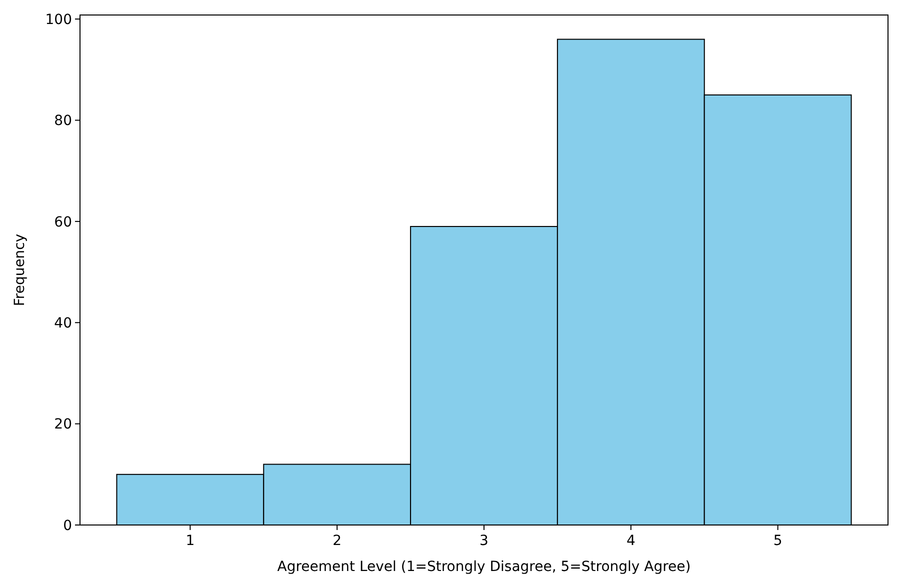  Describe the element at coordinates (63, 424) in the screenshot. I see `y-tick-label: 20` at that location.